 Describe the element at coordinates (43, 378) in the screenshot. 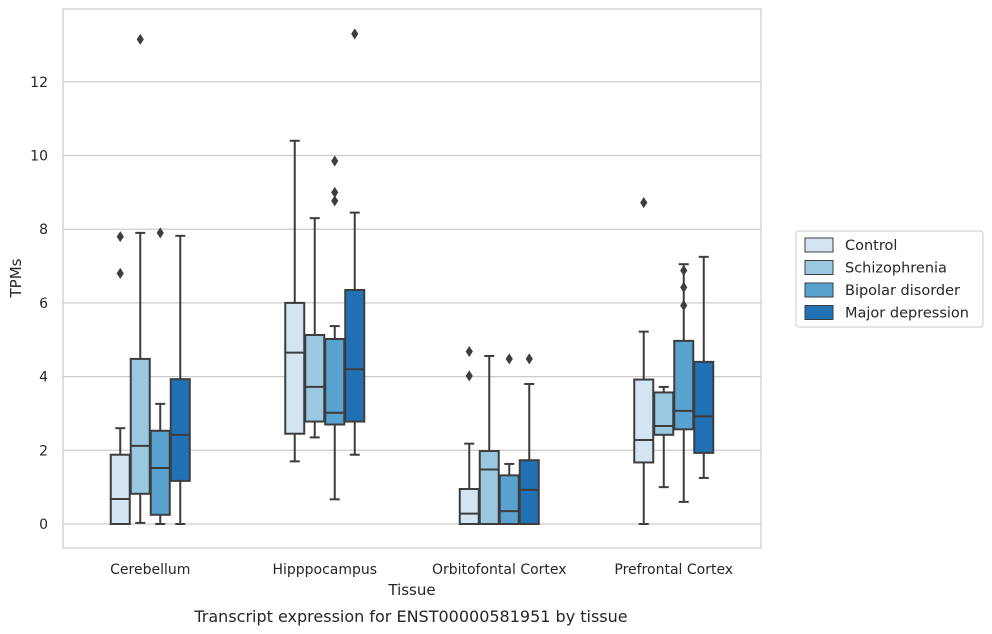

I see `y-tick-label: 4` at that location.